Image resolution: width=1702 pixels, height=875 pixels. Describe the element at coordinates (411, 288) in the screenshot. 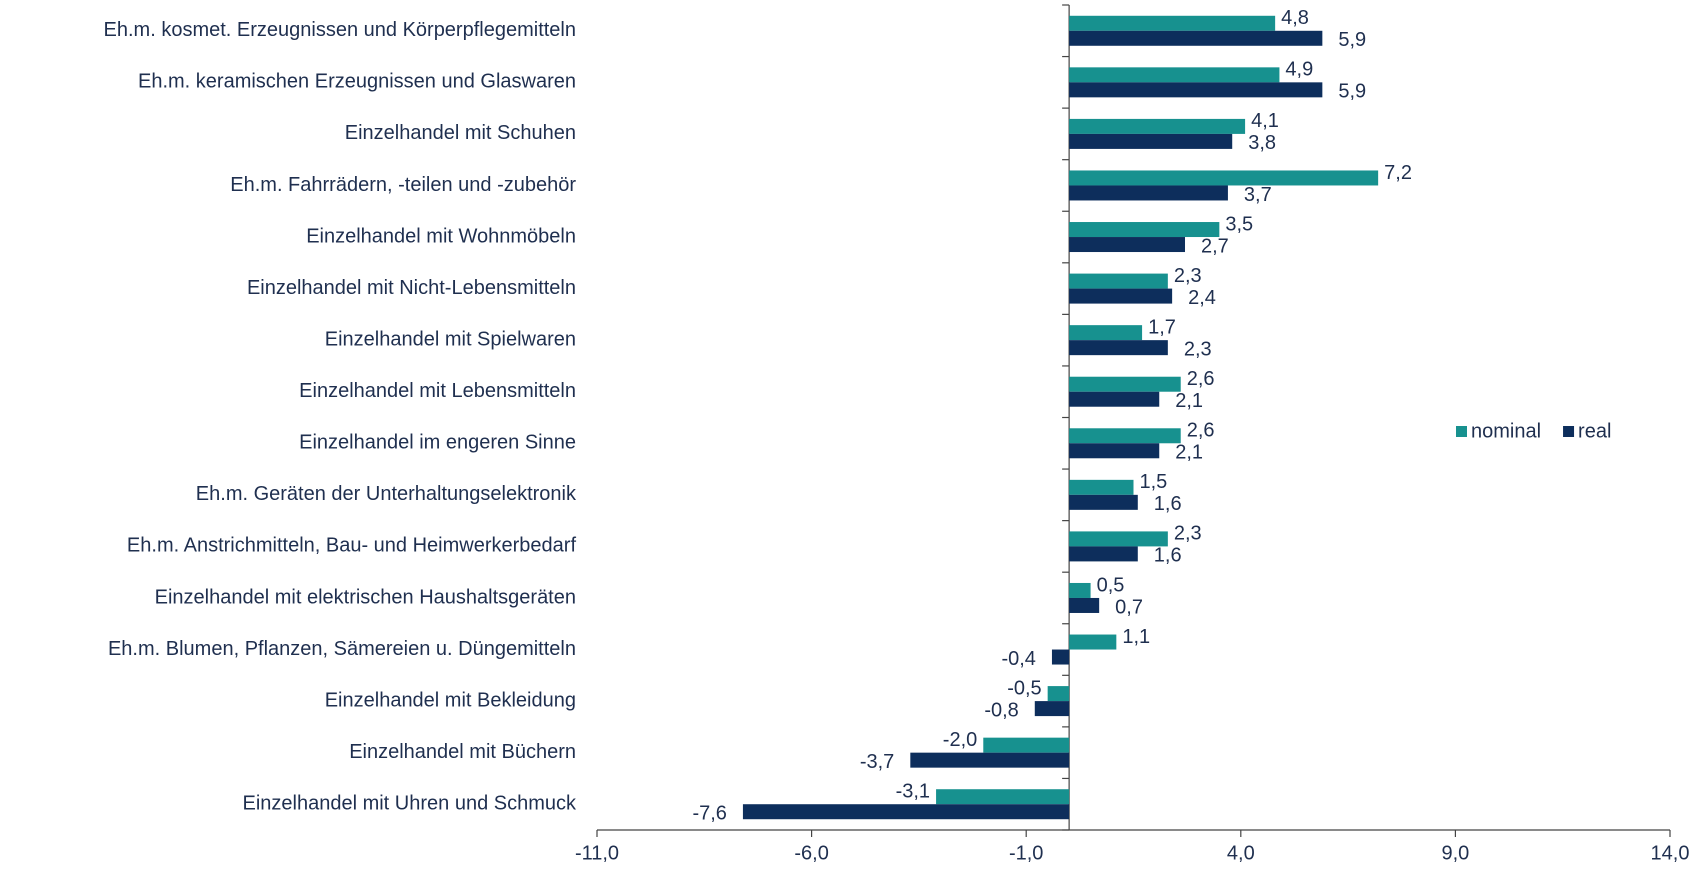

I see `y-tick-label: Einzelhandel mit Nicht-Lebensmitteln` at that location.